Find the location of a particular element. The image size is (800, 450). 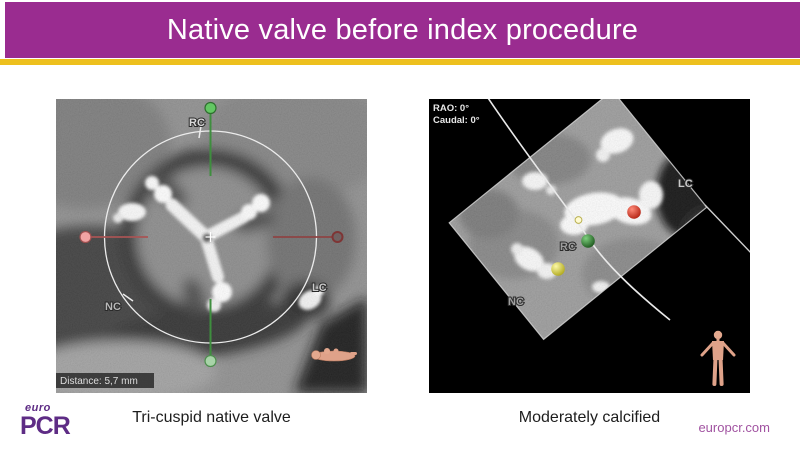

distance-readout: Distance: 5,7 mm is located at coordinates (99, 381).